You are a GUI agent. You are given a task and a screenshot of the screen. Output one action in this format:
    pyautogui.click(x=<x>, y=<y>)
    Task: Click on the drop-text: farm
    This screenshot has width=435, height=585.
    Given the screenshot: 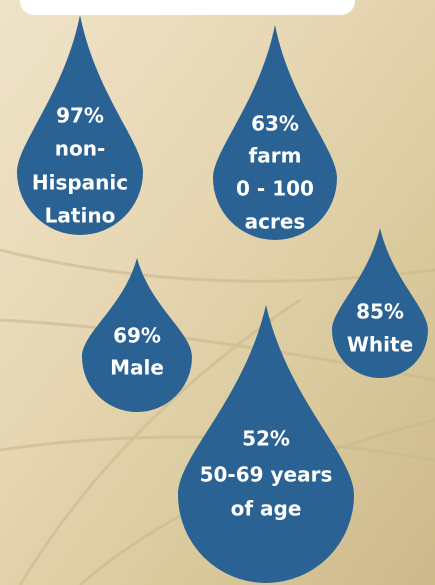 What is the action you would take?
    pyautogui.click(x=275, y=156)
    